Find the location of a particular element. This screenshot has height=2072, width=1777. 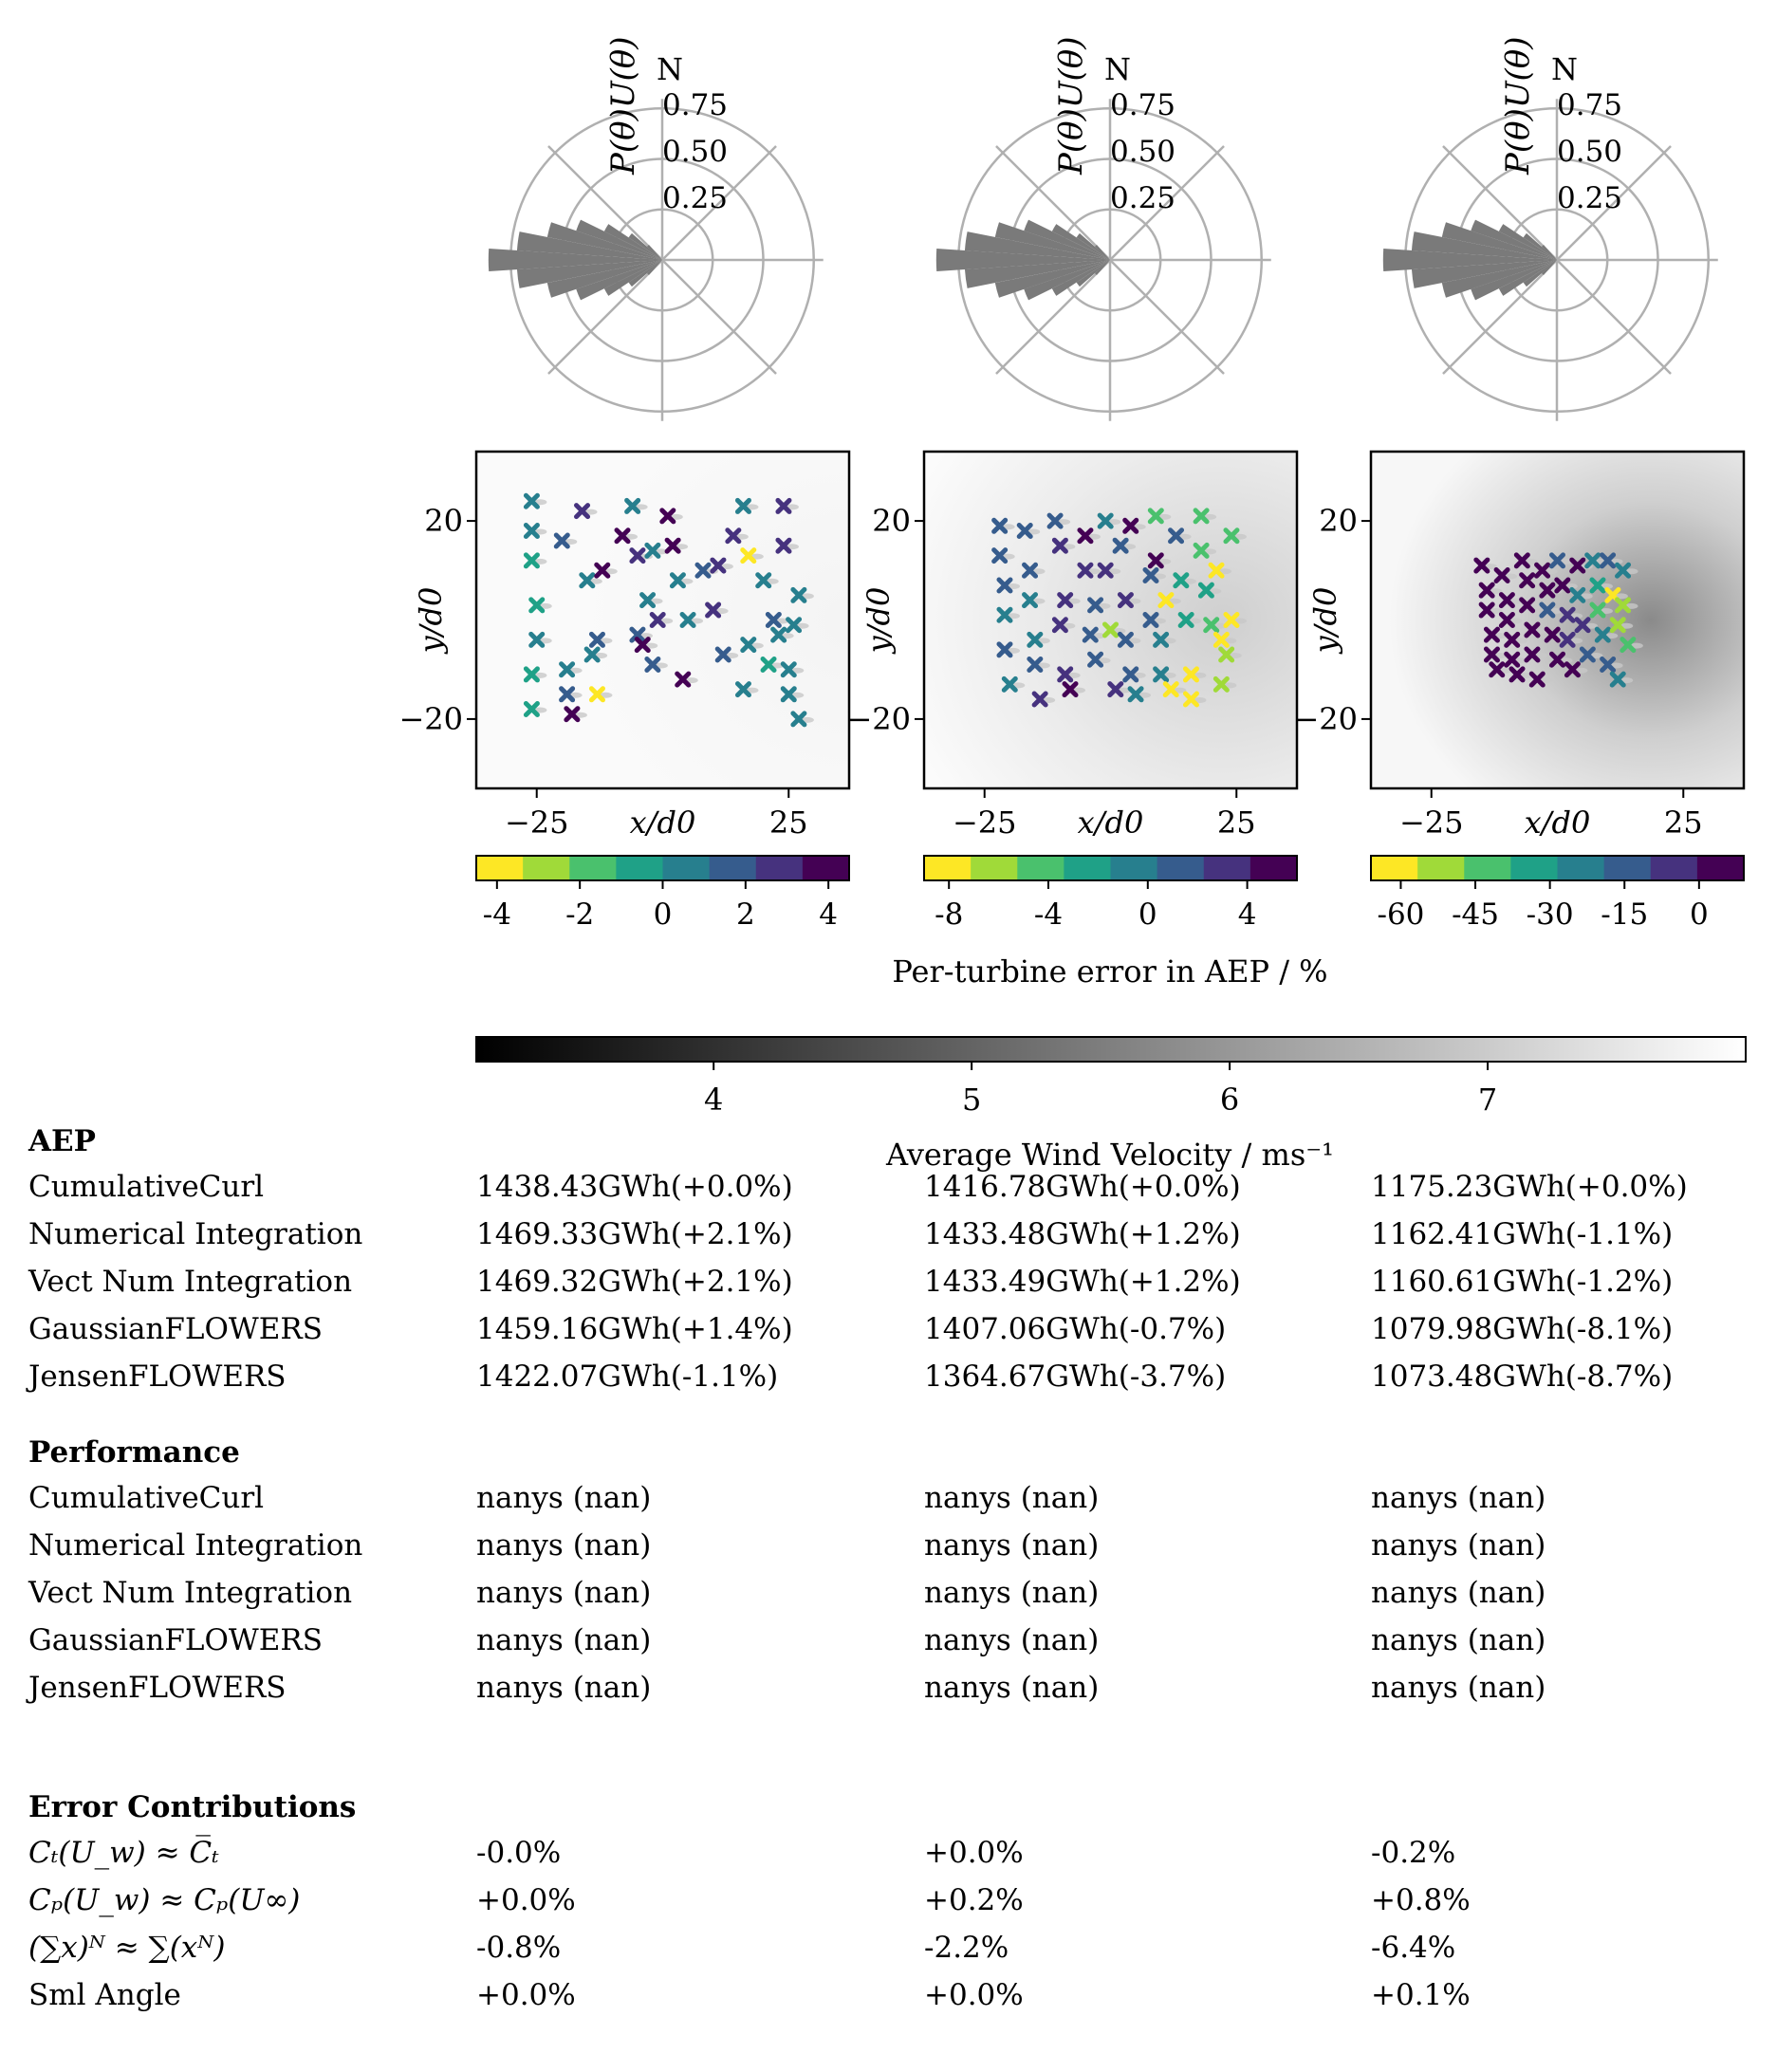

table-cell: +0.0% is located at coordinates (526, 1995).